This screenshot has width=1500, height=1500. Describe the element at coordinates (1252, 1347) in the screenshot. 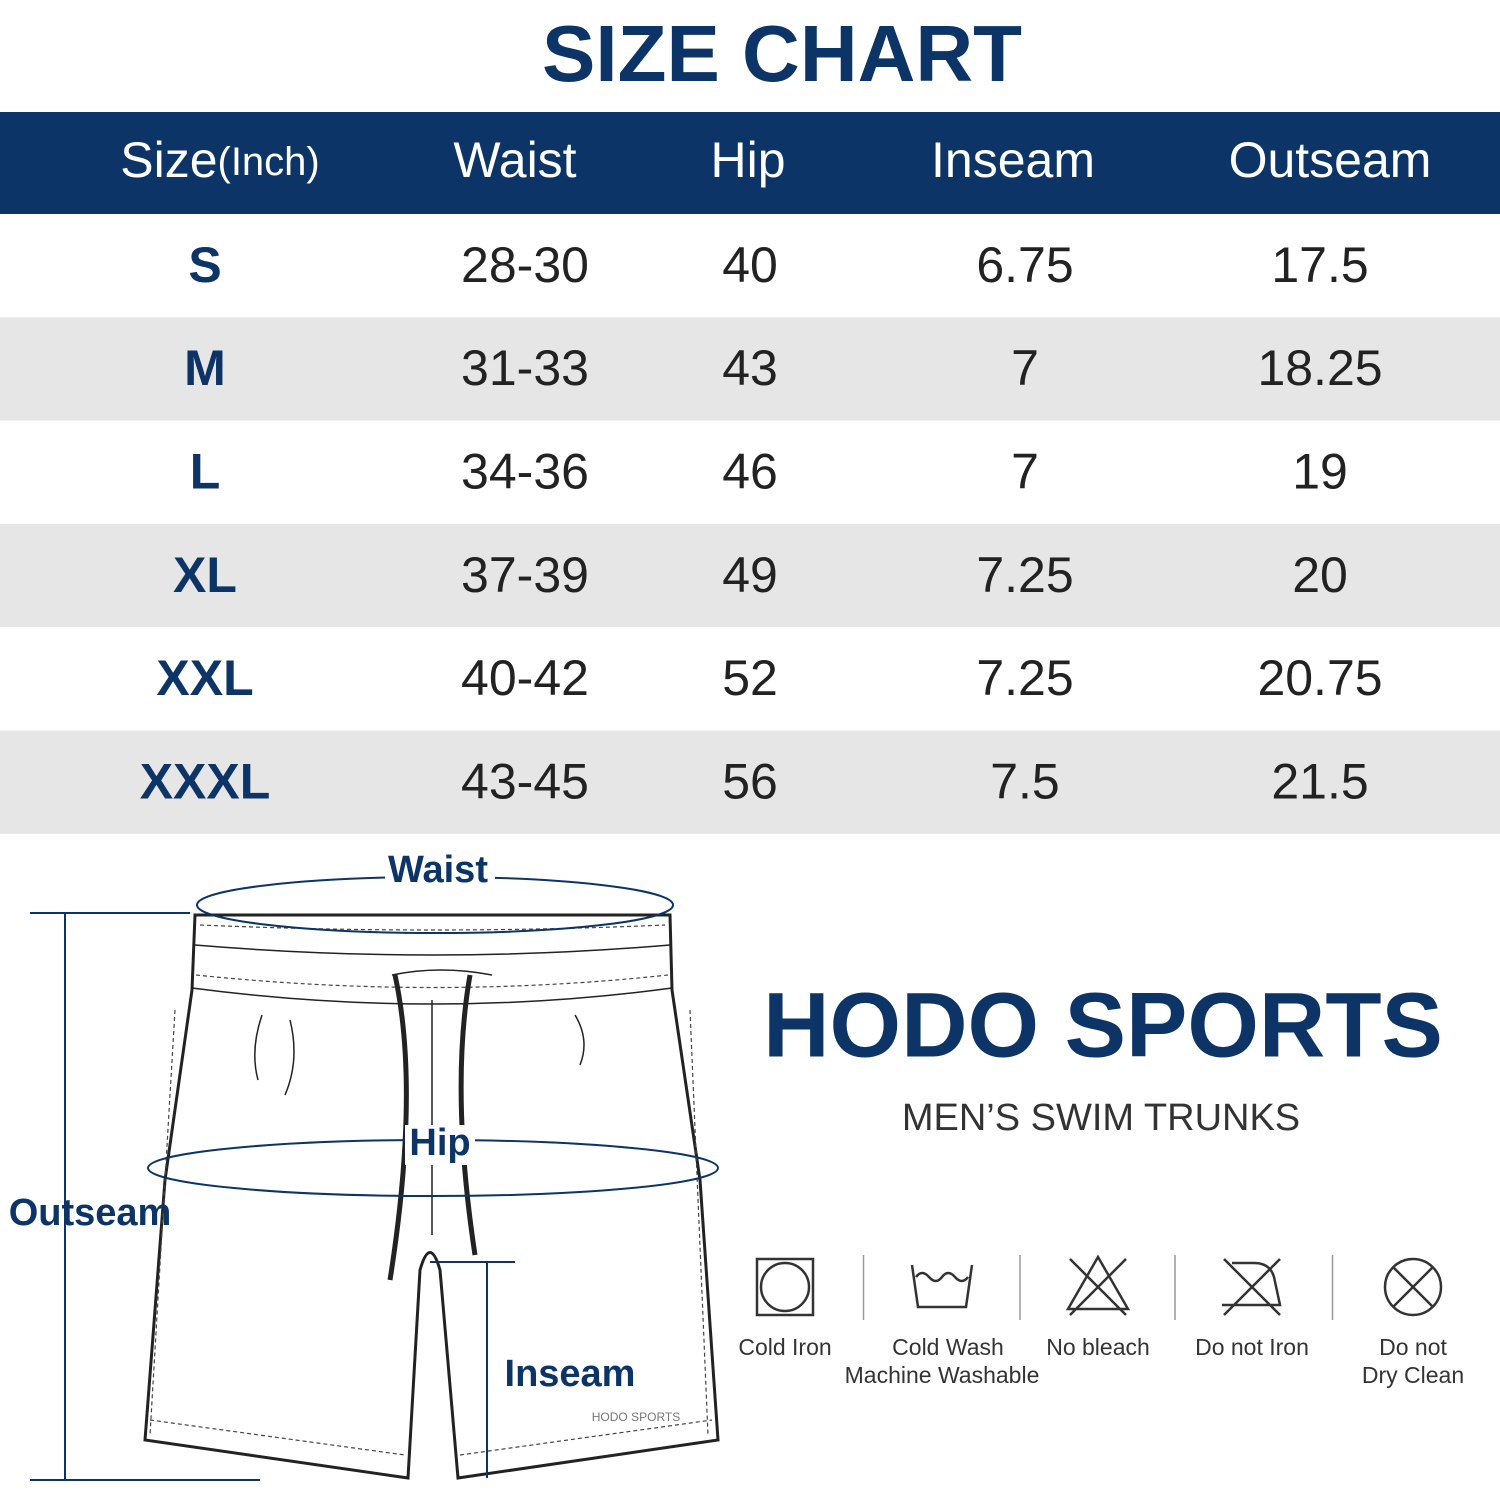

I see `care-label: Do not Iron` at that location.